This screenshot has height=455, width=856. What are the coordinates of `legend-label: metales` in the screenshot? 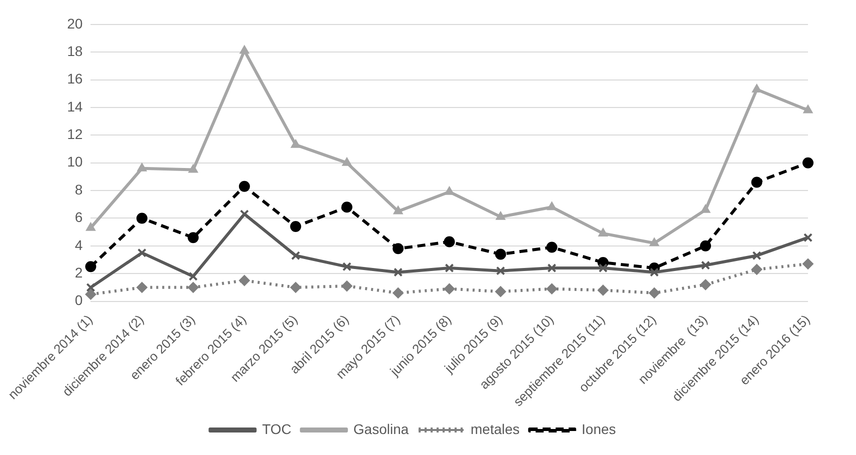 It's located at (495, 428).